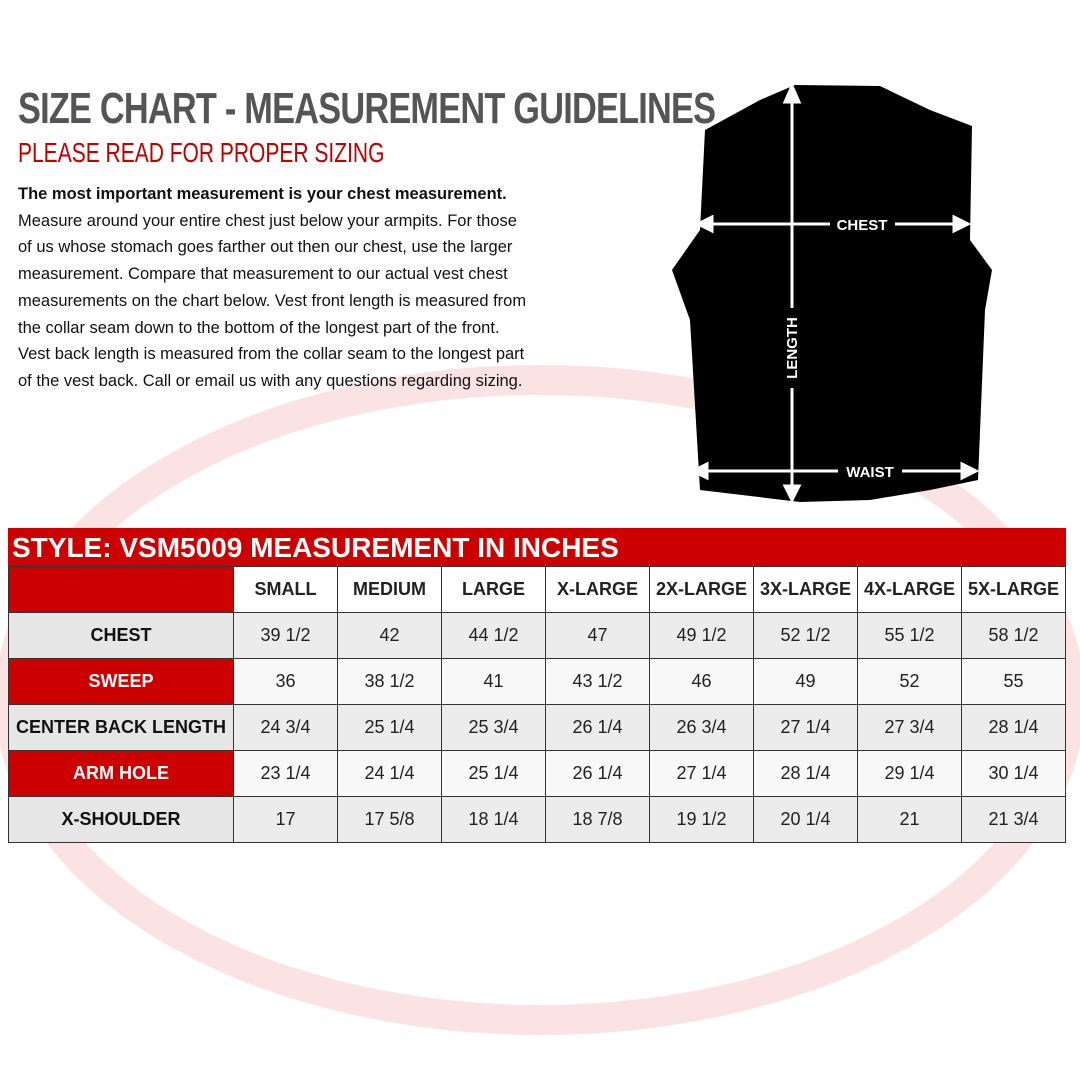  I want to click on cell: 25 3/4, so click(493, 727).